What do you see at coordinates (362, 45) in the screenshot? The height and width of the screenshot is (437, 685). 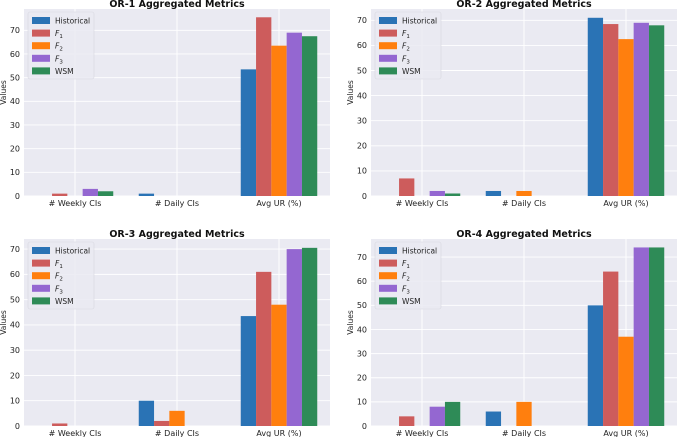 I see `y-tick-label: 60` at bounding box center [362, 45].